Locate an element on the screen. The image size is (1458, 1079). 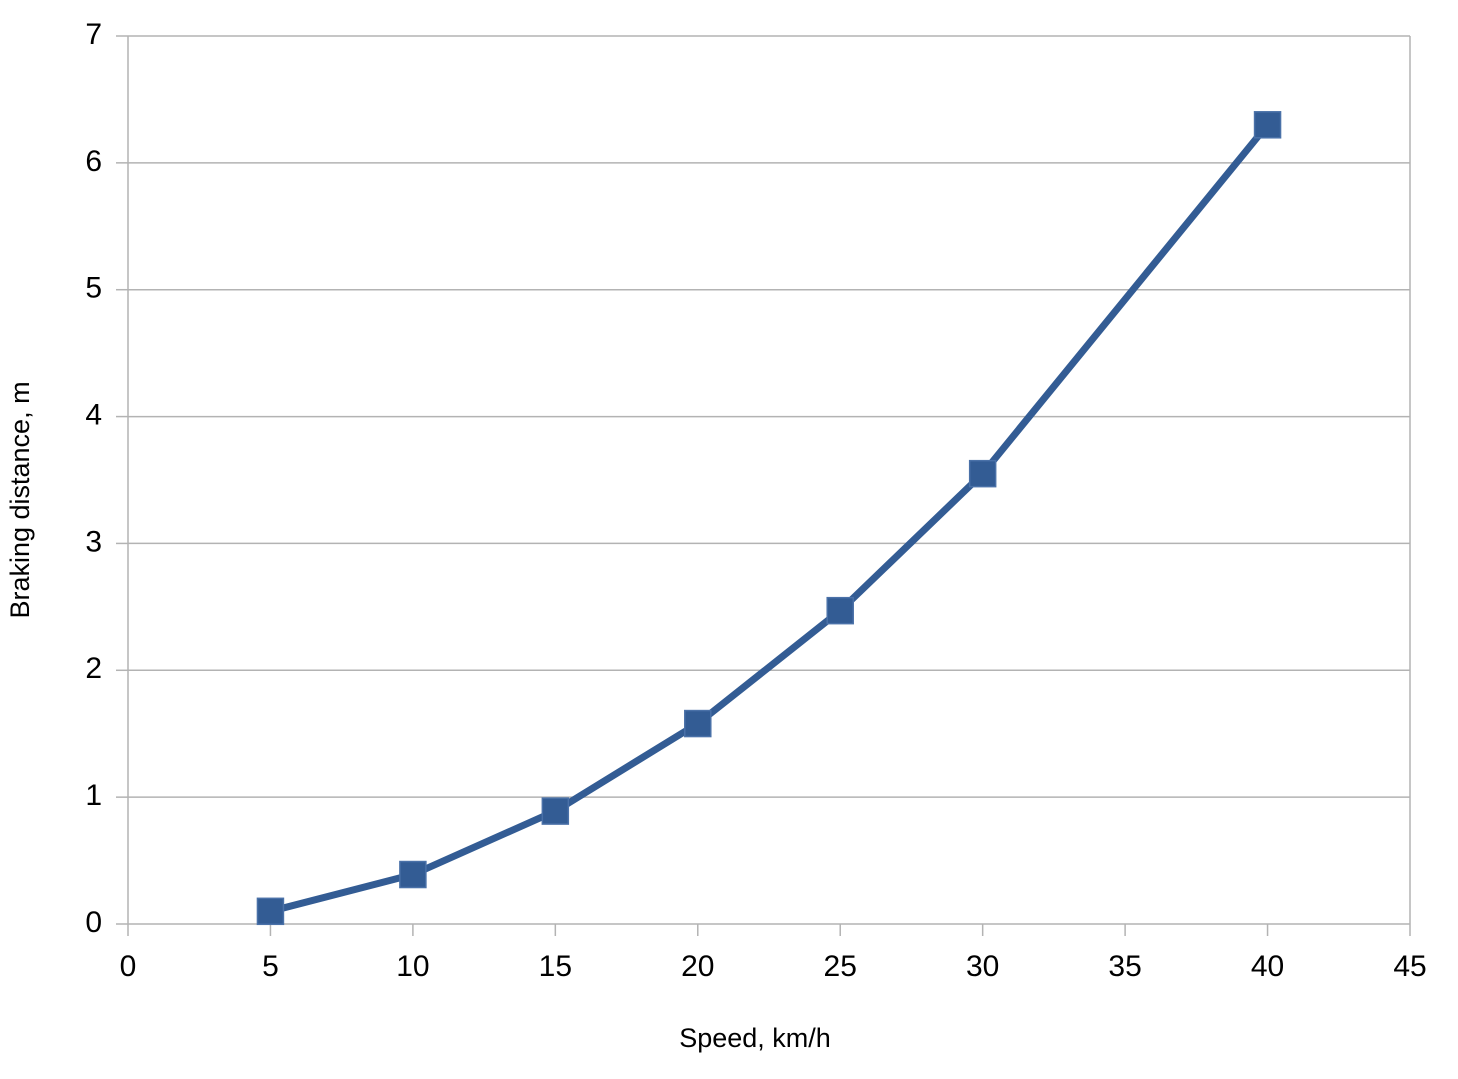
y-tick-label: 3 is located at coordinates (93, 541).